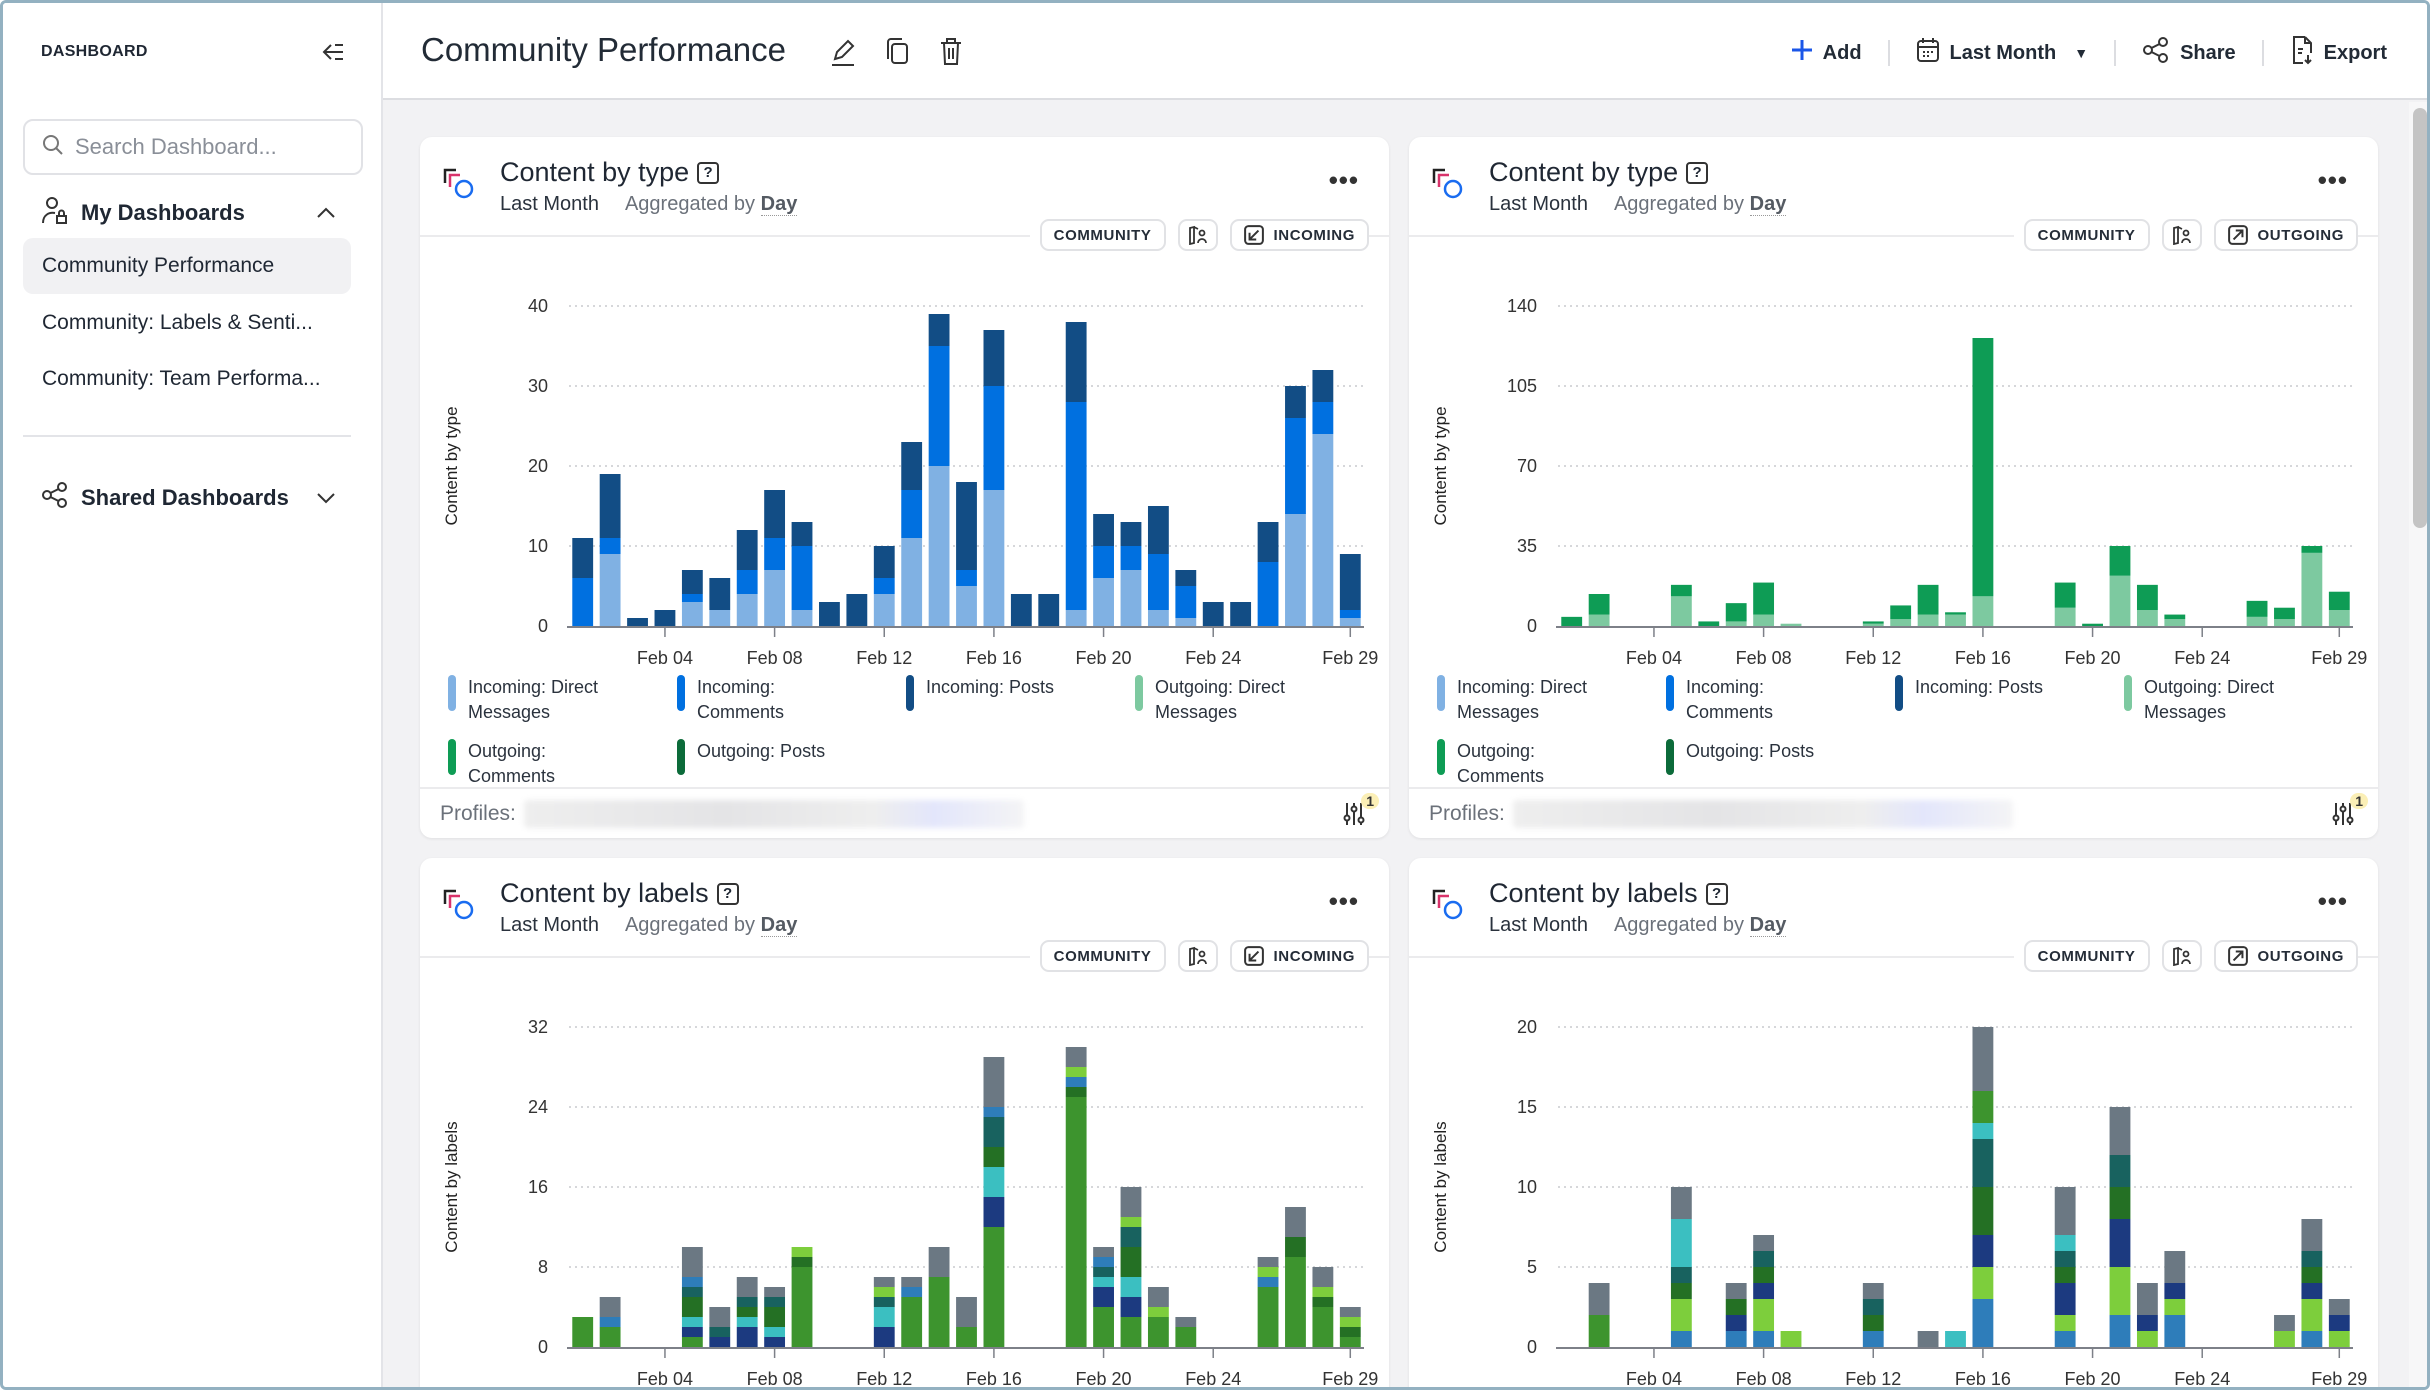 This screenshot has height=1390, width=2430. I want to click on shared-dashboards-section-toggle: Shared Dashboards, so click(189, 498).